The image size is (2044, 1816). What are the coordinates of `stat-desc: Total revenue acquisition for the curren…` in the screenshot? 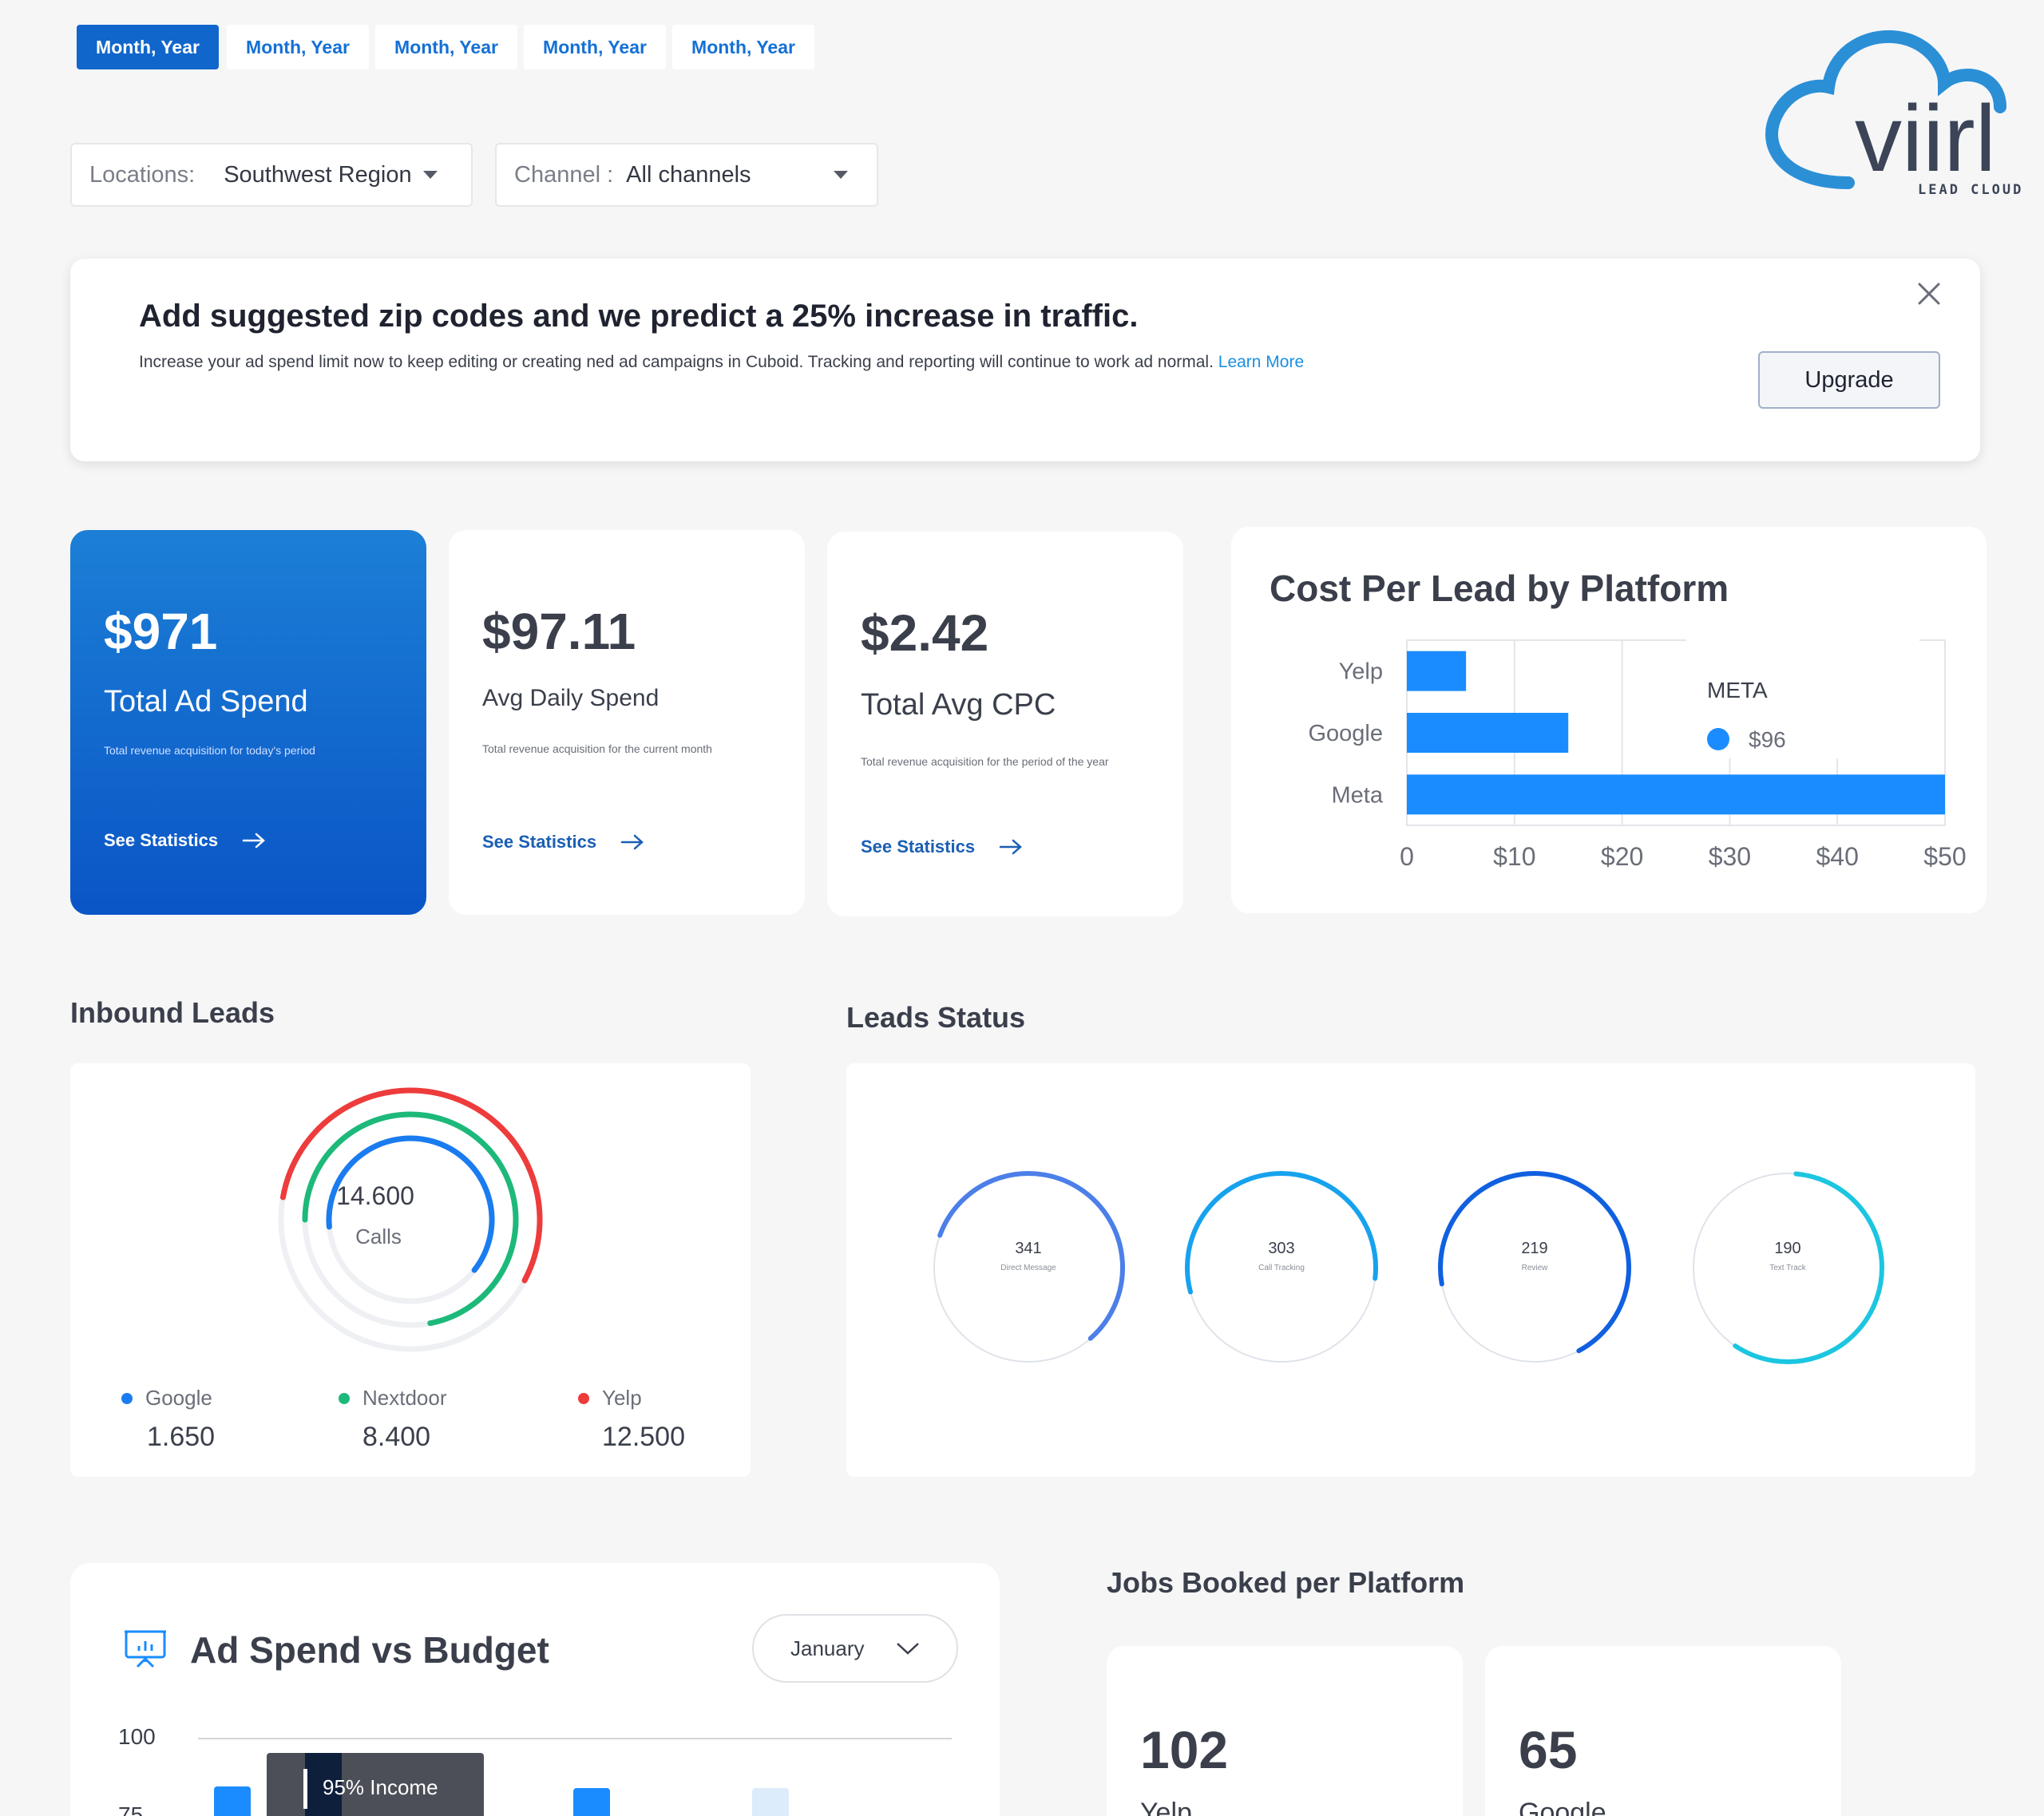 It's located at (597, 748).